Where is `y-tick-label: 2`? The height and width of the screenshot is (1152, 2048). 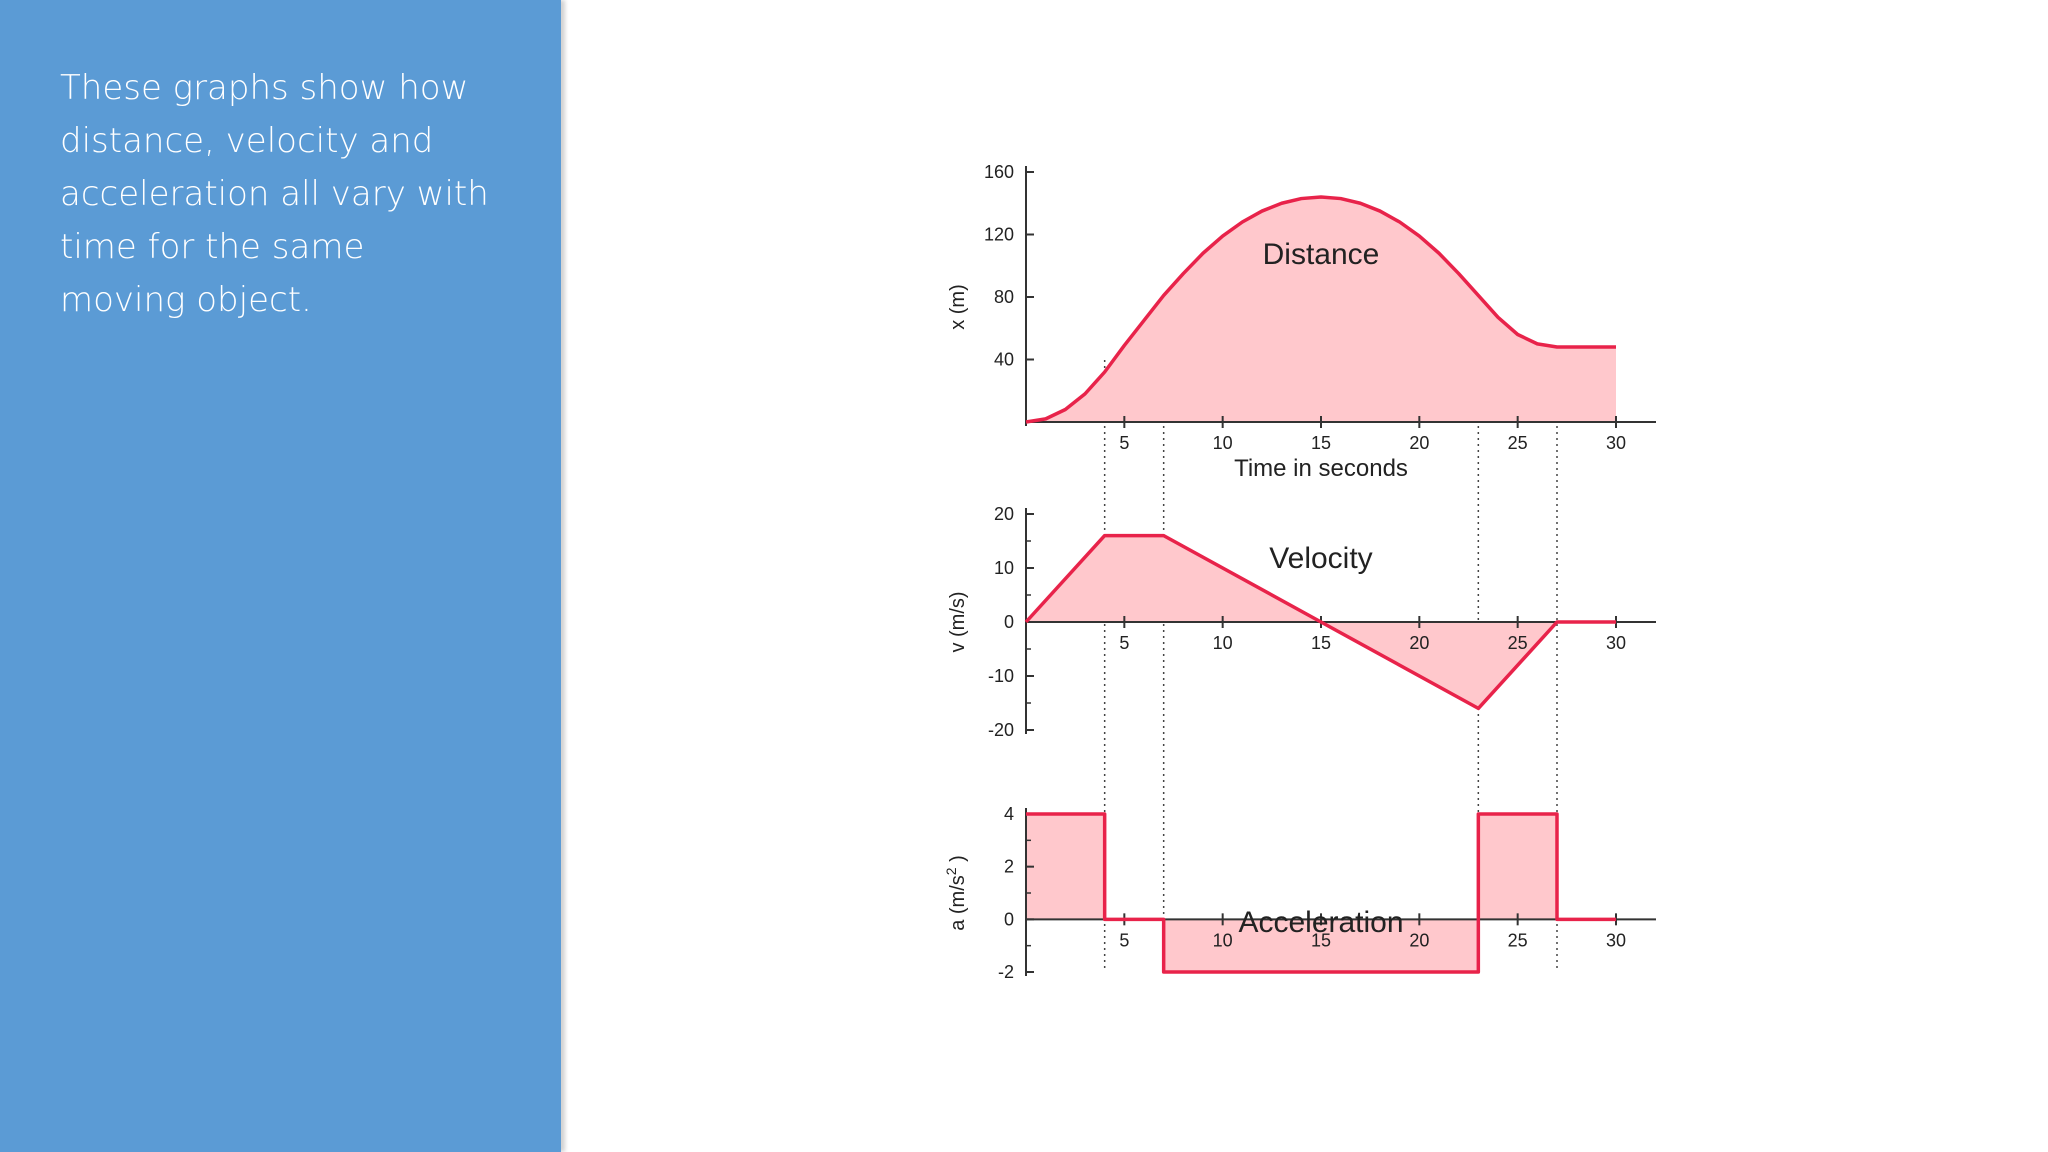 y-tick-label: 2 is located at coordinates (1009, 867).